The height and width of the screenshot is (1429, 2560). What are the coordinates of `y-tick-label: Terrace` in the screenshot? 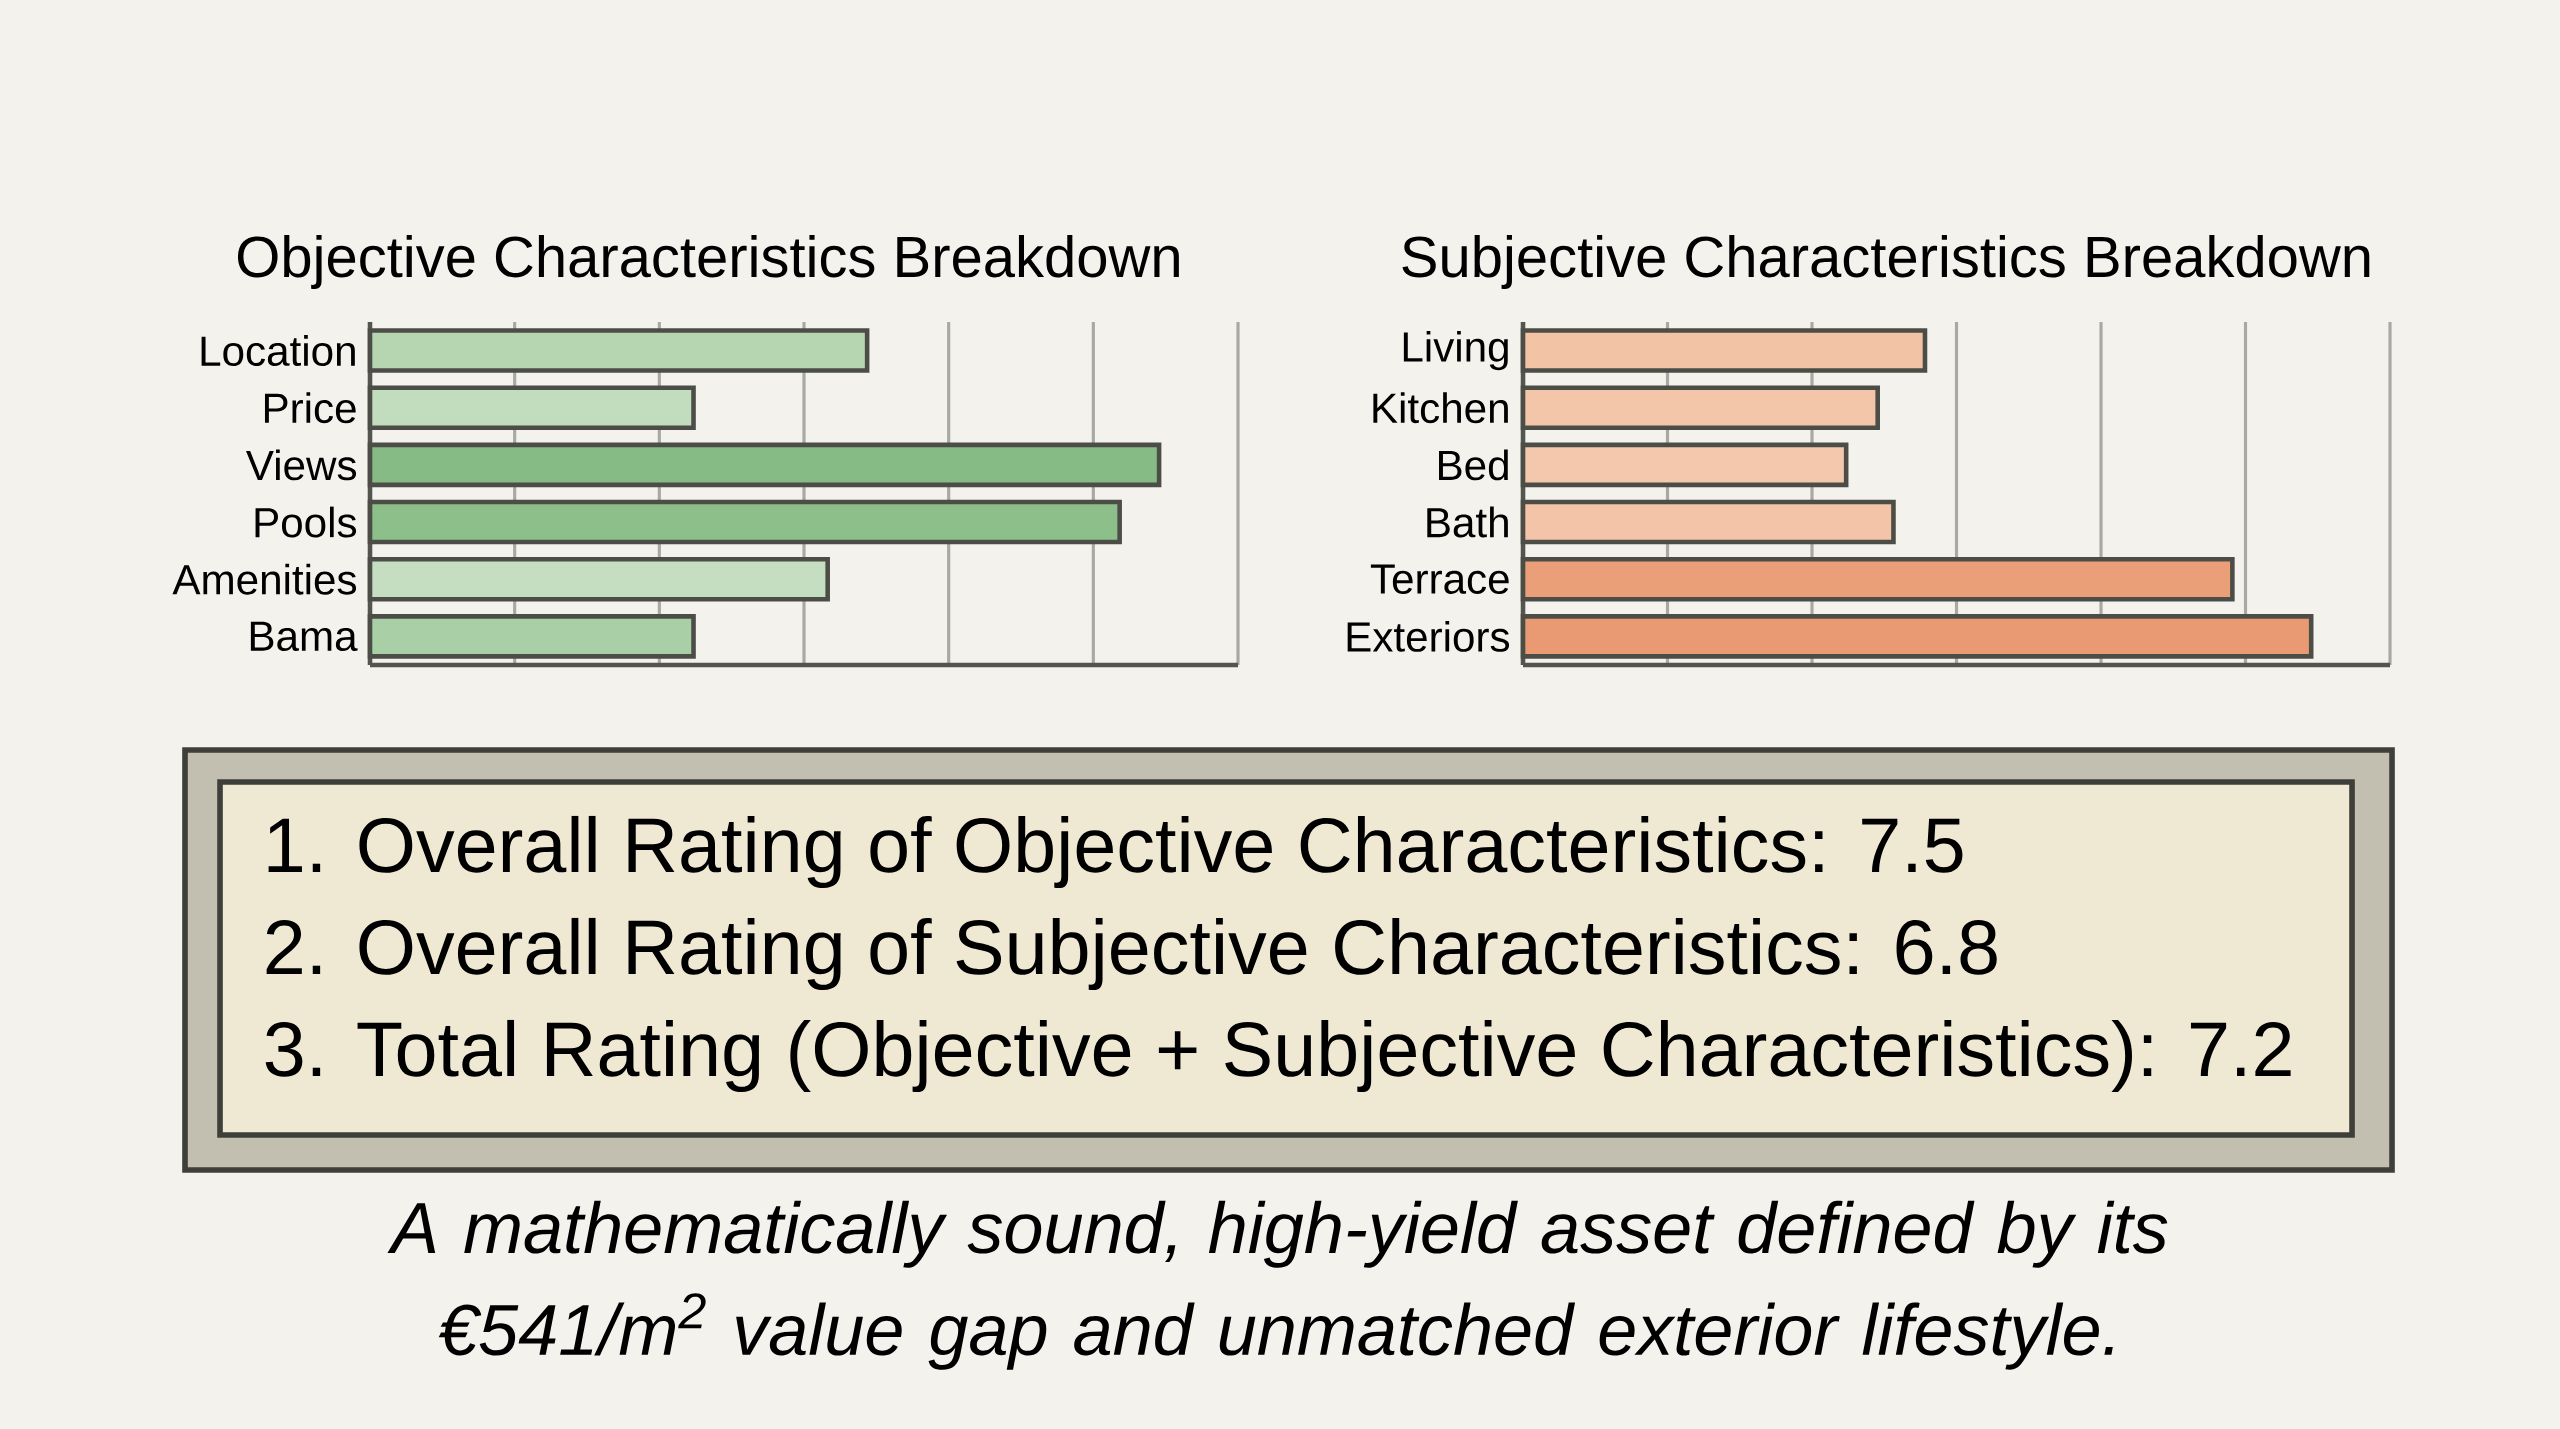 It's located at (1439, 579).